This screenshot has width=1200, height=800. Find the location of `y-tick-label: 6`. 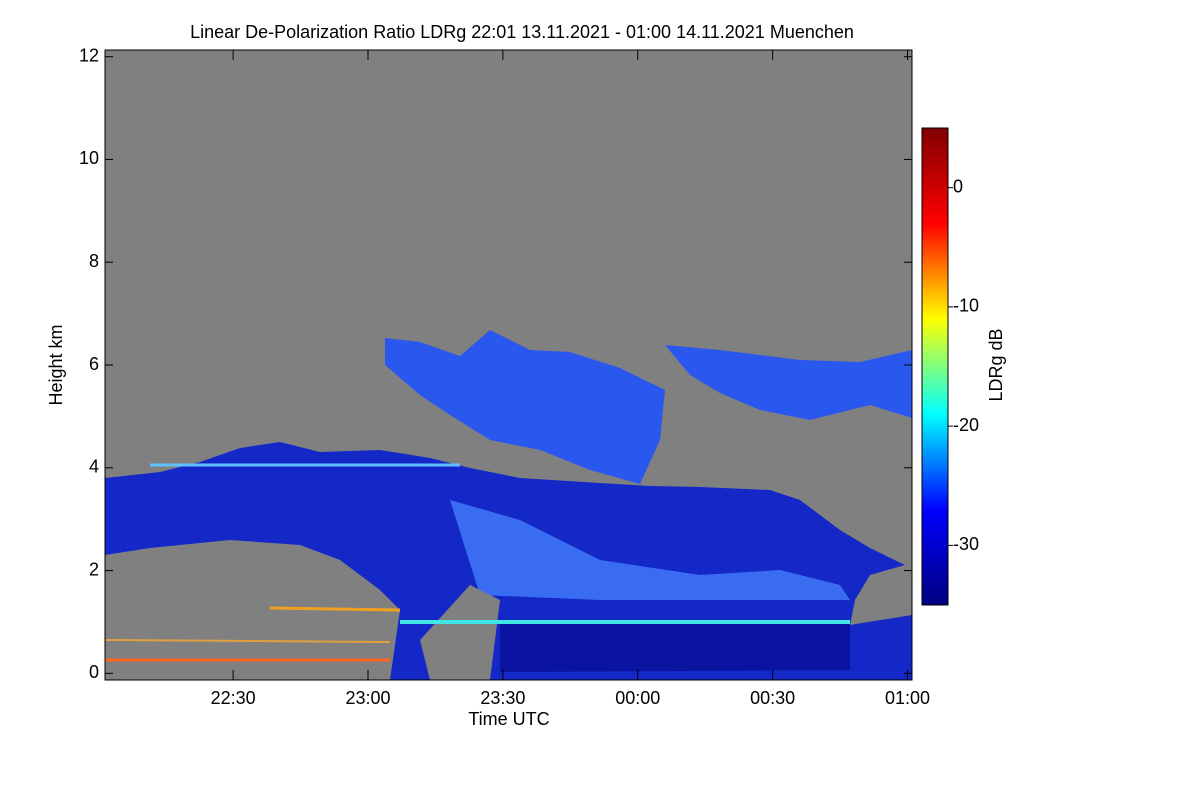

y-tick-label: 6 is located at coordinates (94, 364).